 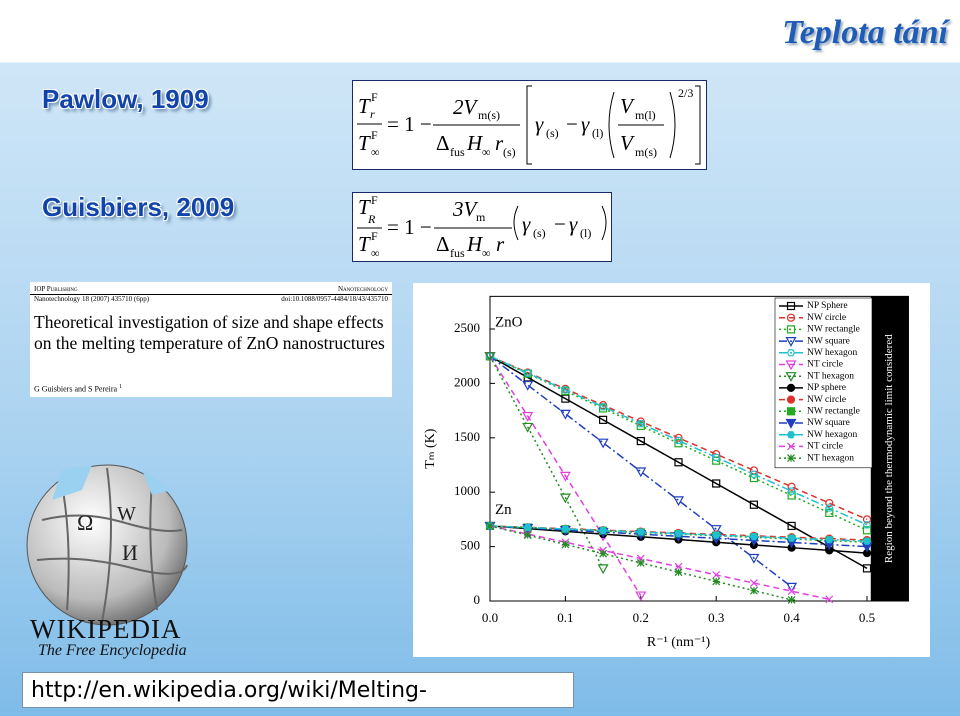 I want to click on x-tick-label: 0.0, so click(x=490, y=617).